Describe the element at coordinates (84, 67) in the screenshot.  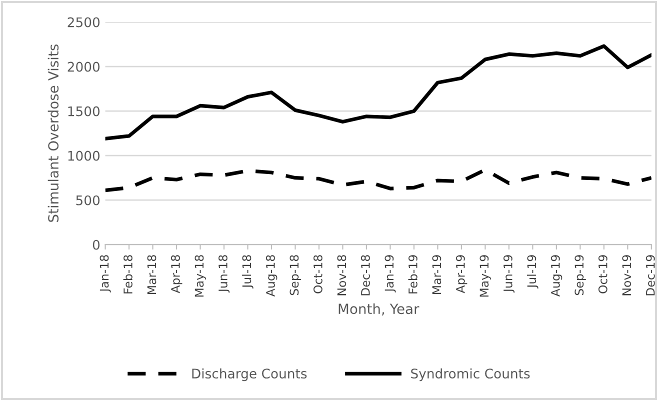
I see `y-tick-label: 2000` at that location.